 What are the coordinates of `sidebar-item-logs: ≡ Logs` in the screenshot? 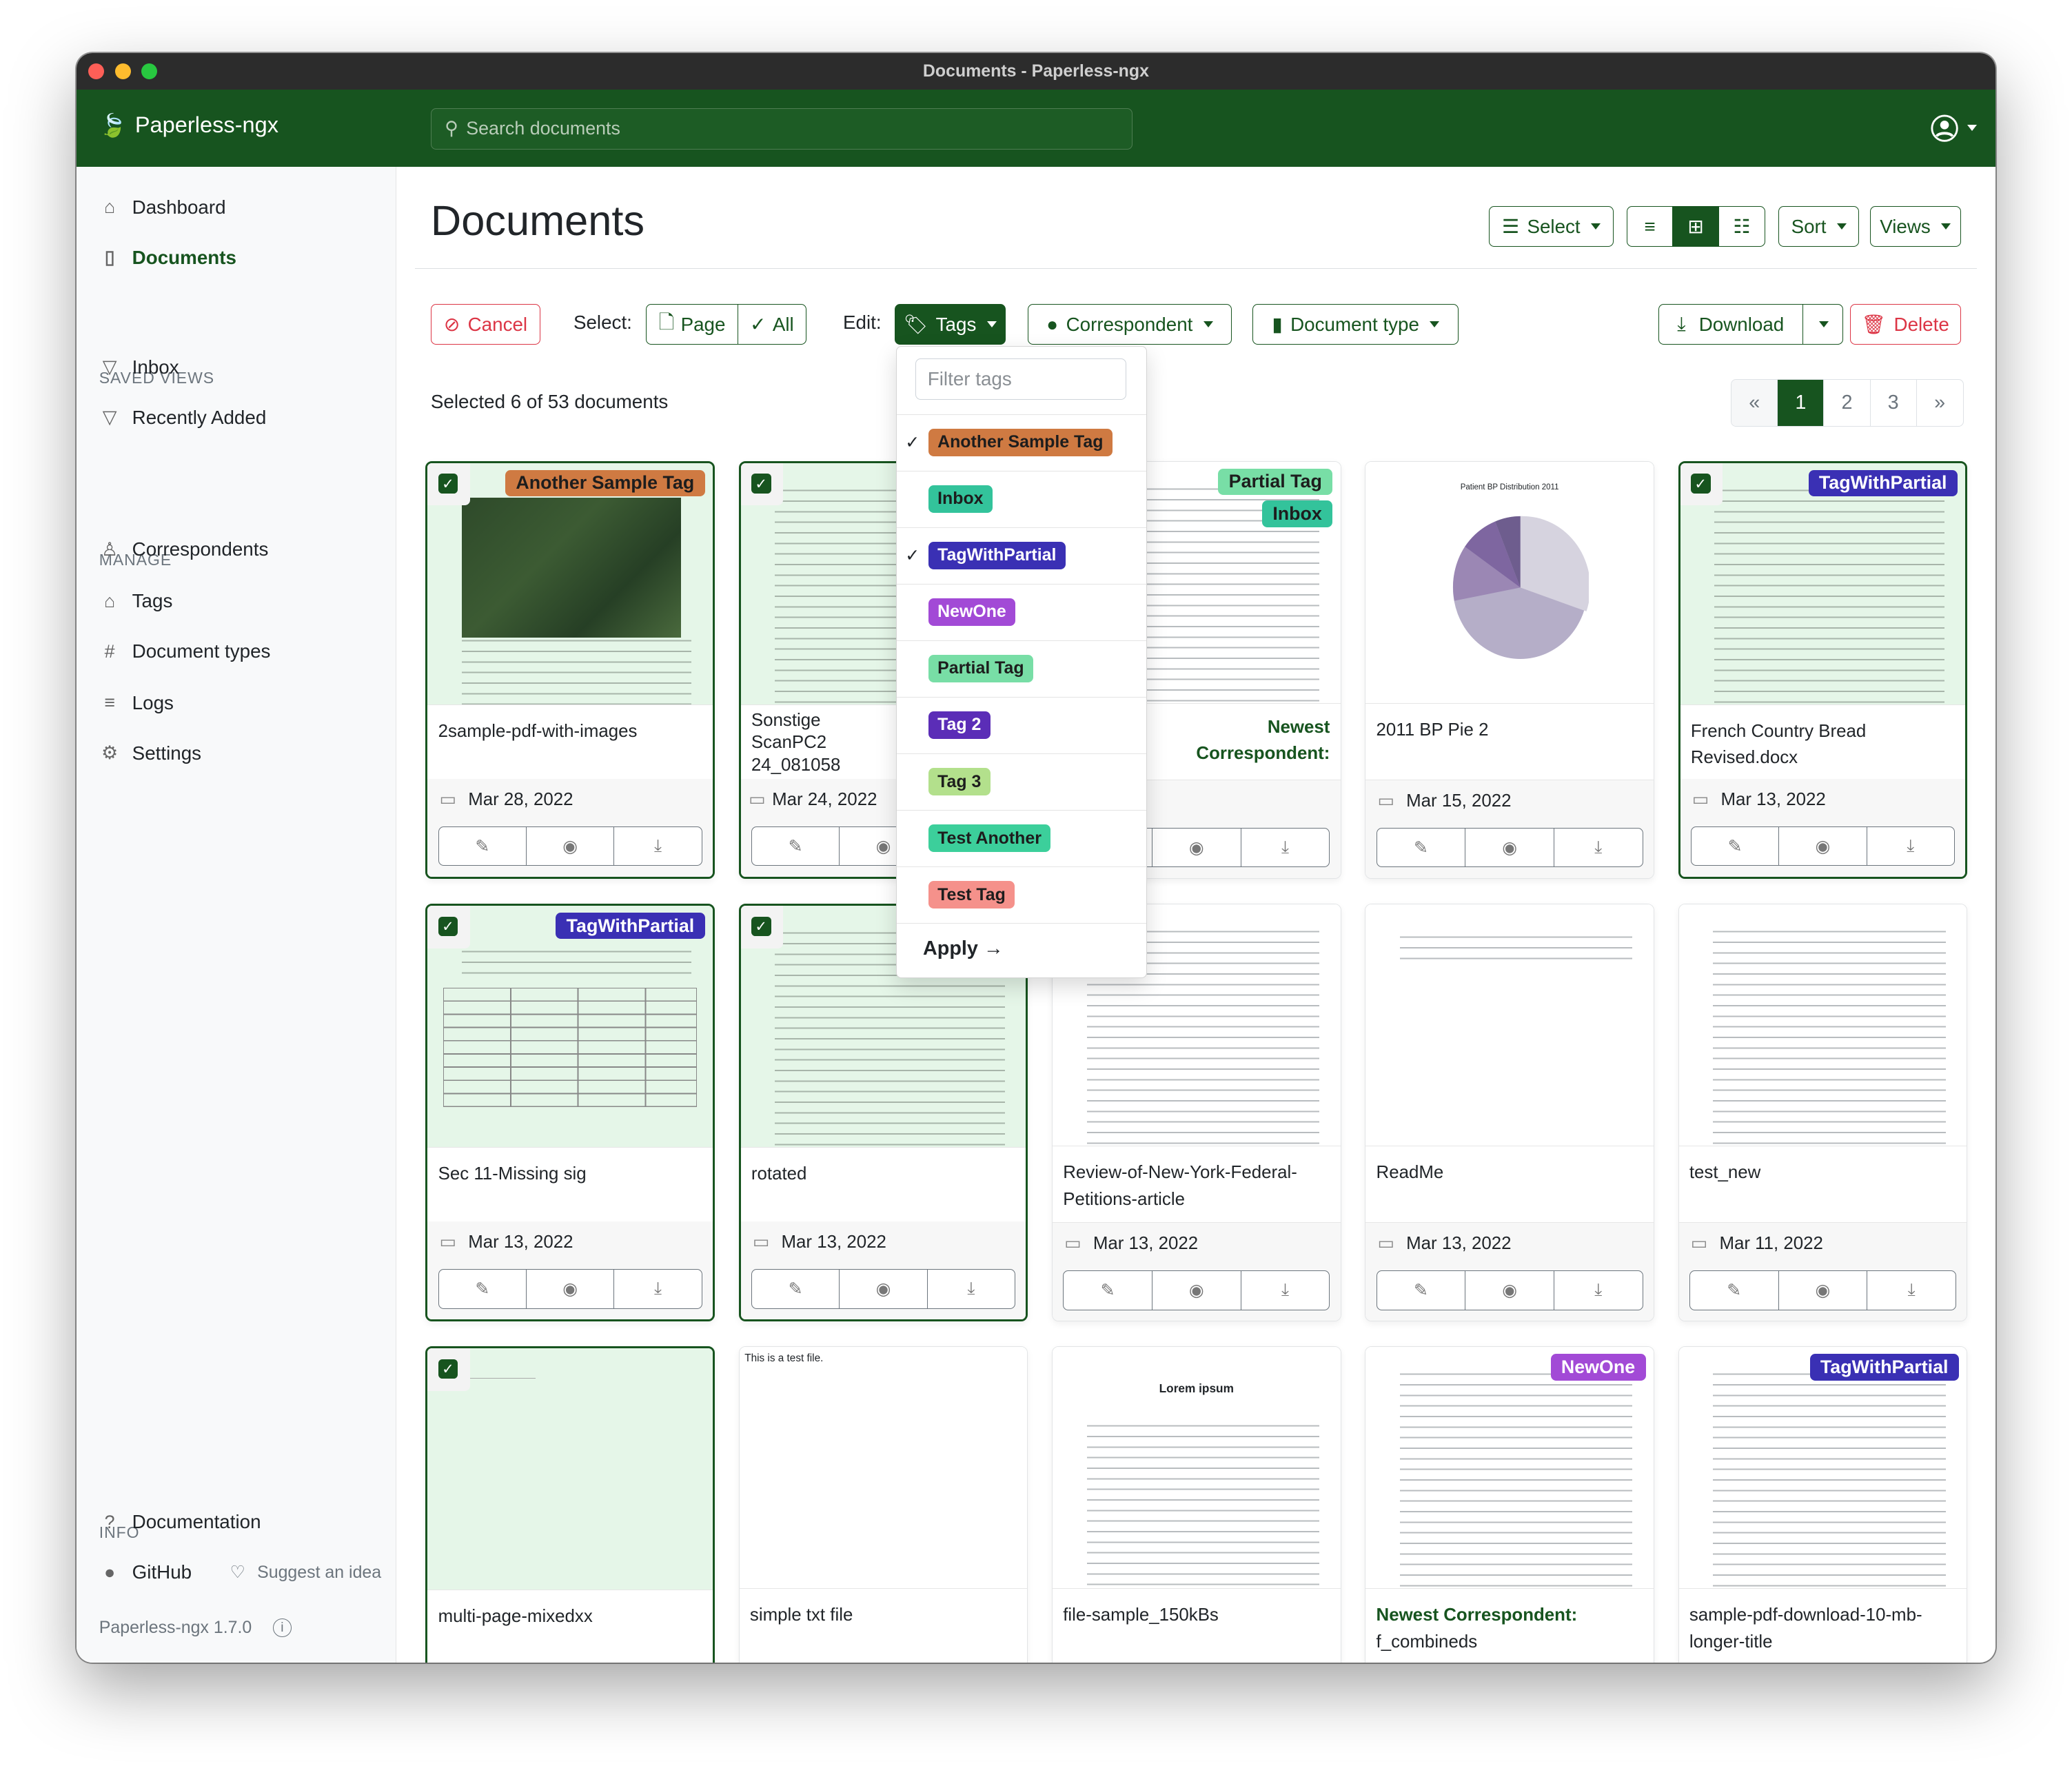 It's located at (136, 703).